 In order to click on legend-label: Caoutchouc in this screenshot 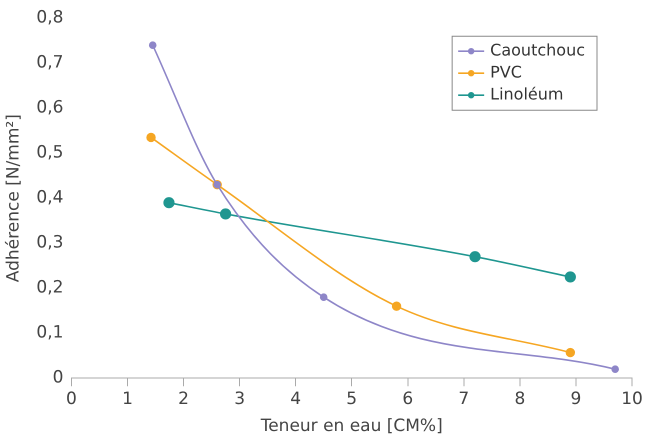, I will do `click(537, 50)`.